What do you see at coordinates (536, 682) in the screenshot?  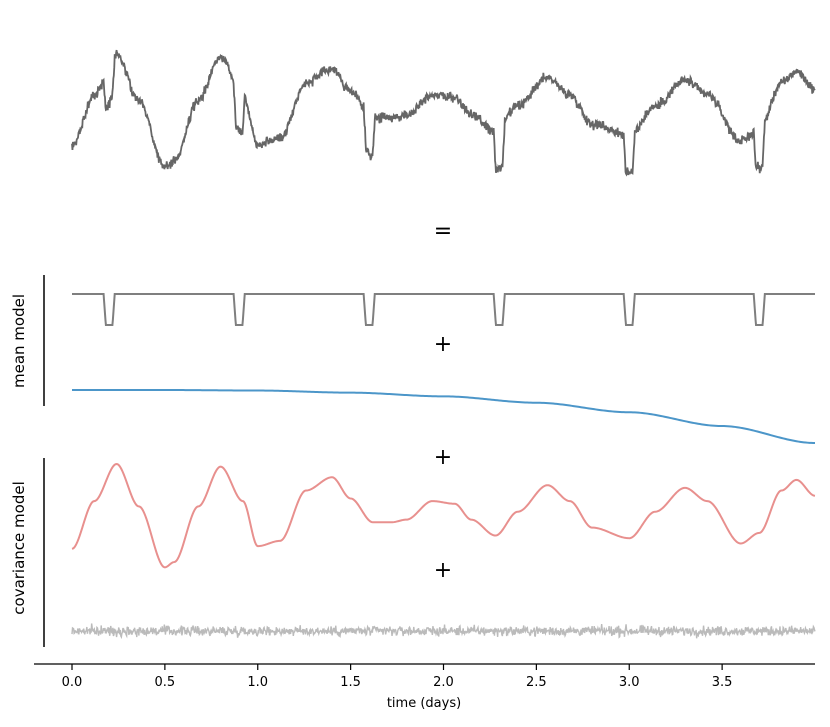 I see `x-tick-label: 2.5` at bounding box center [536, 682].